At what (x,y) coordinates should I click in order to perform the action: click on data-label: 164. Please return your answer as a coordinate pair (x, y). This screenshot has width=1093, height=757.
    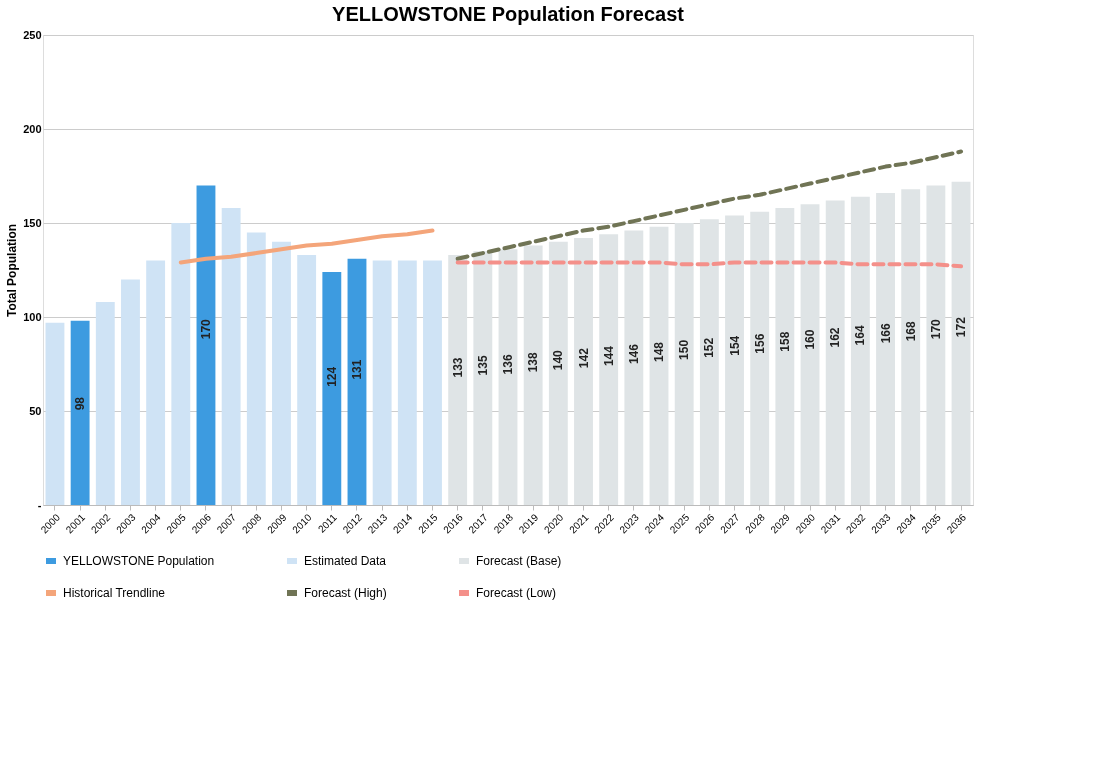
    Looking at the image, I should click on (860, 335).